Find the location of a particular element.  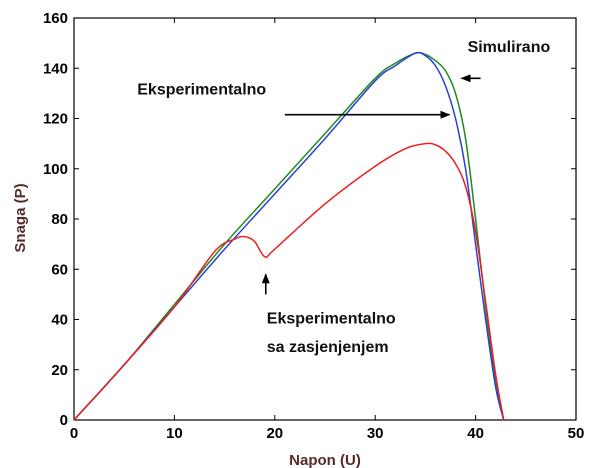

x-tick-label: 30 is located at coordinates (375, 433).